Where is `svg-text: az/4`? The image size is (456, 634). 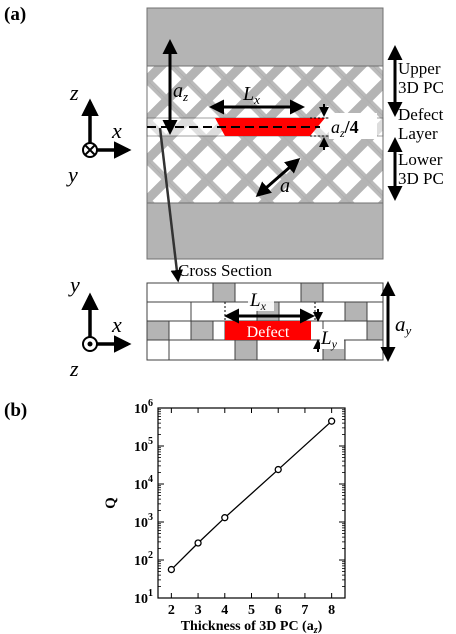
svg-text: az/4 is located at coordinates (345, 128).